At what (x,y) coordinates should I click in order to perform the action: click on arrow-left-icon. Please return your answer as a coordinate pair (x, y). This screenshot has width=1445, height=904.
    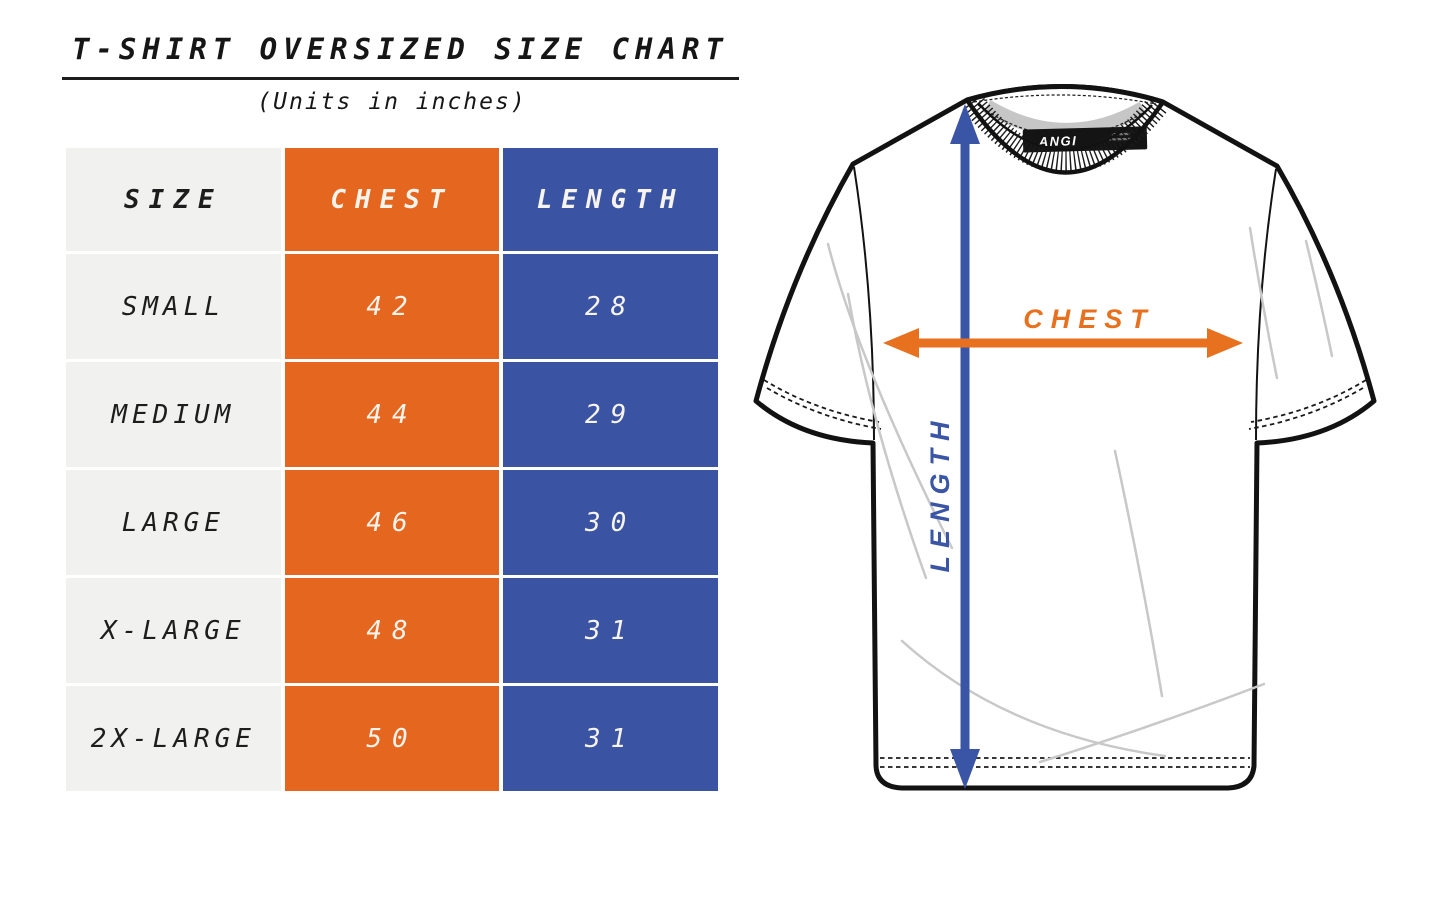
    Looking at the image, I should click on (901, 343).